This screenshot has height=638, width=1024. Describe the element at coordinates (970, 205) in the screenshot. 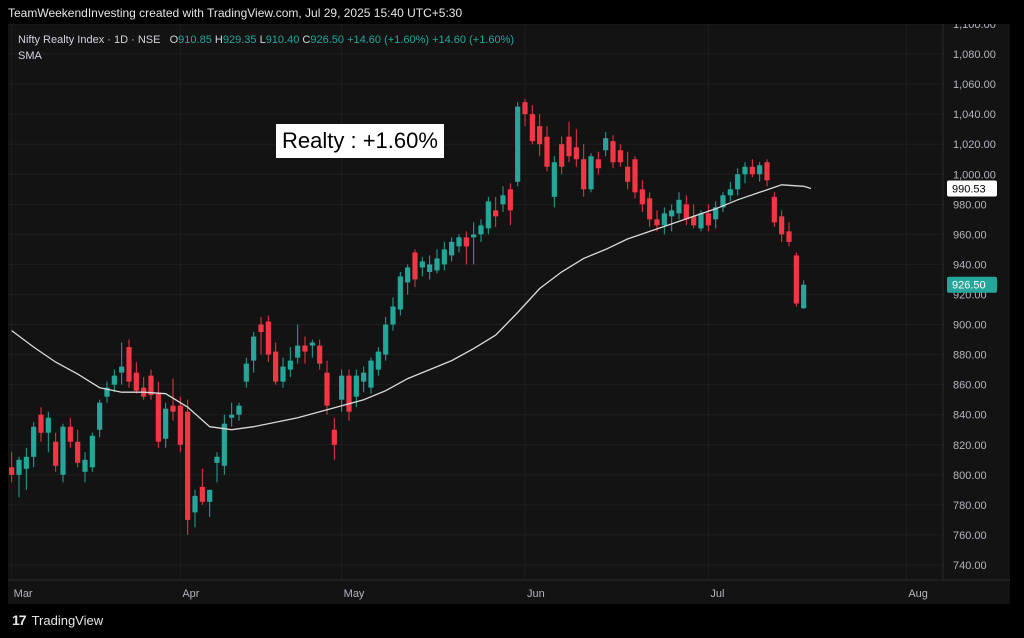

I see `y-tick-label: 980.00` at that location.